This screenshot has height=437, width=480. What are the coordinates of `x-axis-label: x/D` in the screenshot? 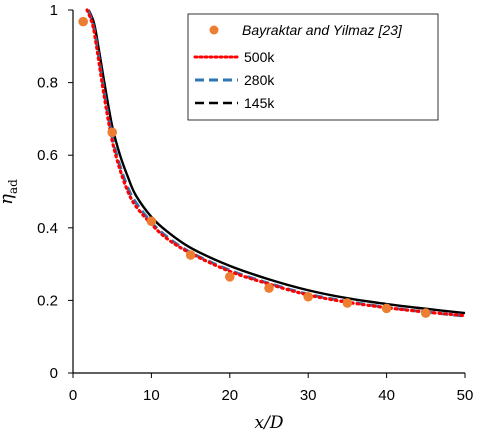 It's located at (269, 423).